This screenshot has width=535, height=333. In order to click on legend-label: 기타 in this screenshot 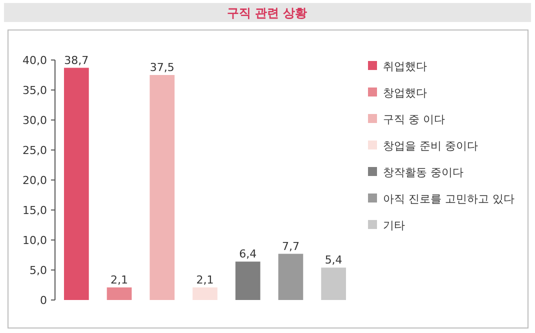, I will do `click(394, 225)`.